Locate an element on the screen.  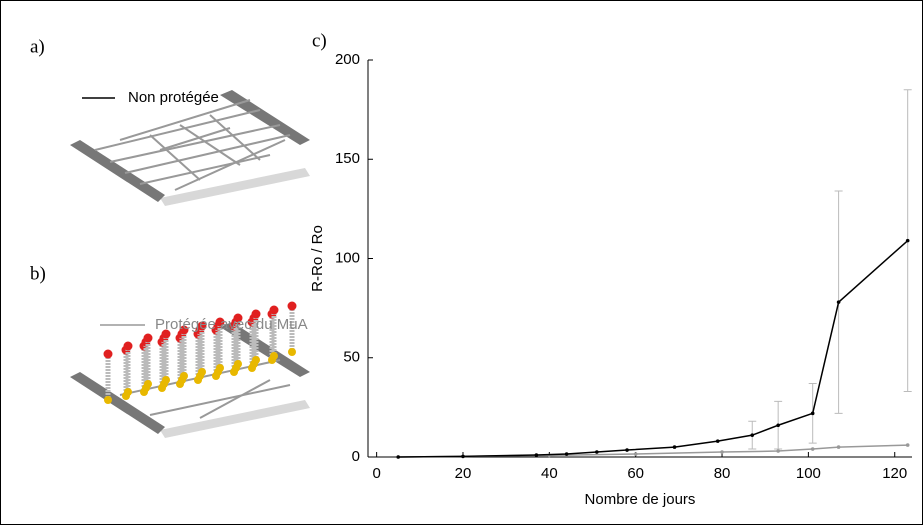
x-tick-label: 0 is located at coordinates (376, 473).